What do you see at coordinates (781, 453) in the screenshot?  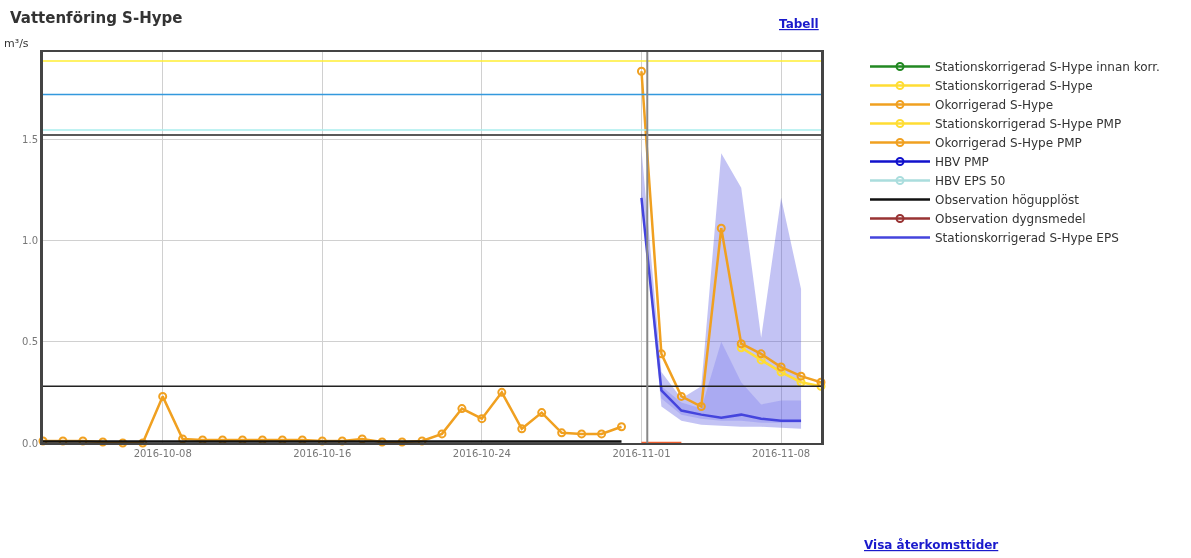 I see `x-tick-label: 2016-11-08` at bounding box center [781, 453].